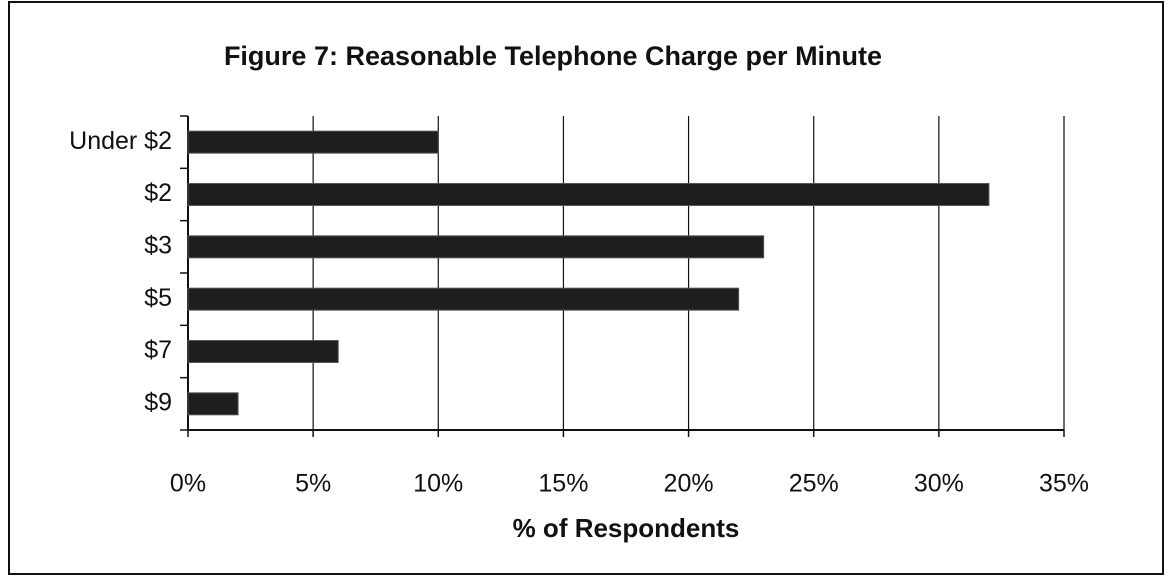  What do you see at coordinates (689, 484) in the screenshot?
I see `x-tick-label: 20%` at bounding box center [689, 484].